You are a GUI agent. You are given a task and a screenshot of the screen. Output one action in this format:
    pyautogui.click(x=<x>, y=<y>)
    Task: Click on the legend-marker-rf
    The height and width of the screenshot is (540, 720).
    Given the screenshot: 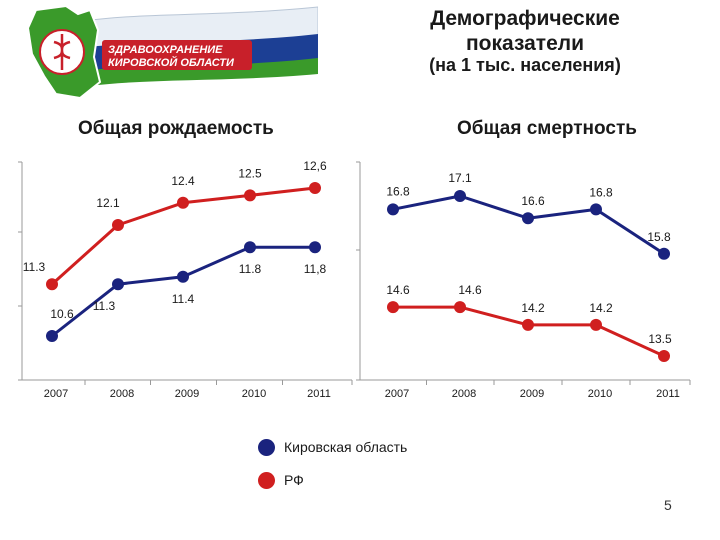 What is the action you would take?
    pyautogui.click(x=266, y=480)
    